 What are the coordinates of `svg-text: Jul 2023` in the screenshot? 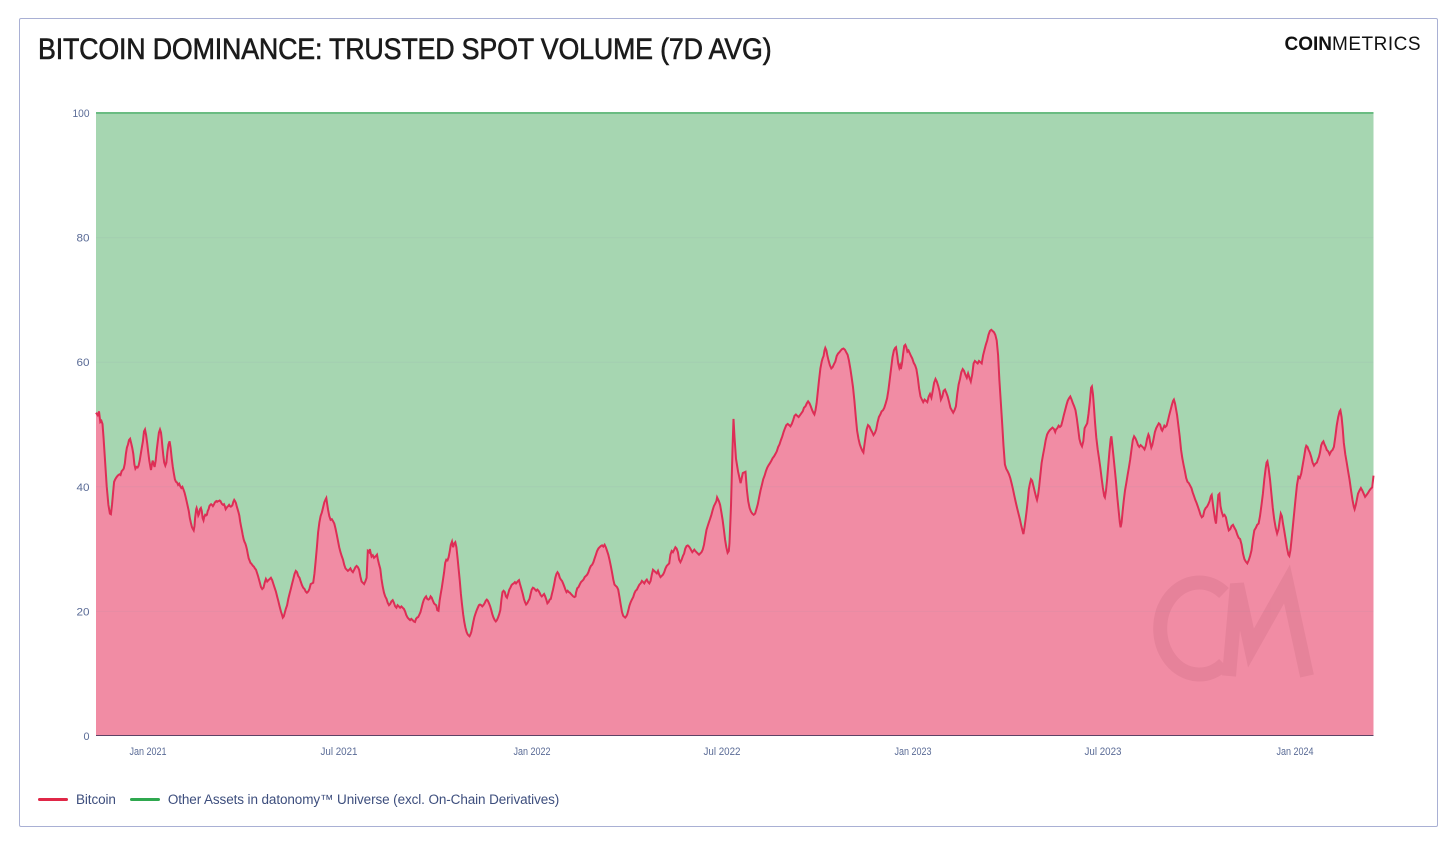 It's located at (1103, 752).